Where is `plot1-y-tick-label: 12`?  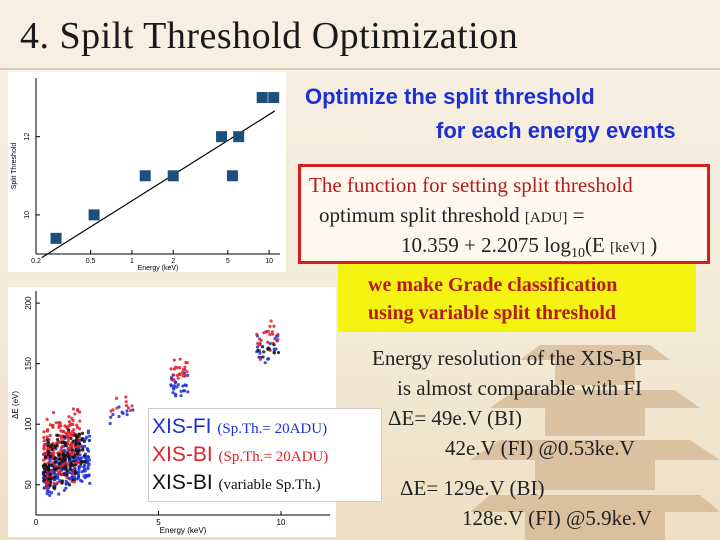
plot1-y-tick-label: 12 is located at coordinates (27, 137).